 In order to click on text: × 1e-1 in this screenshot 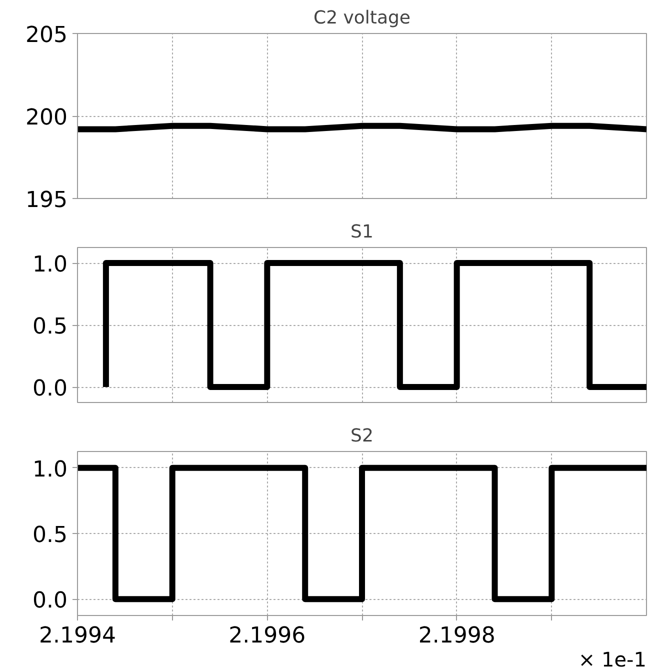, I will do `click(612, 659)`.